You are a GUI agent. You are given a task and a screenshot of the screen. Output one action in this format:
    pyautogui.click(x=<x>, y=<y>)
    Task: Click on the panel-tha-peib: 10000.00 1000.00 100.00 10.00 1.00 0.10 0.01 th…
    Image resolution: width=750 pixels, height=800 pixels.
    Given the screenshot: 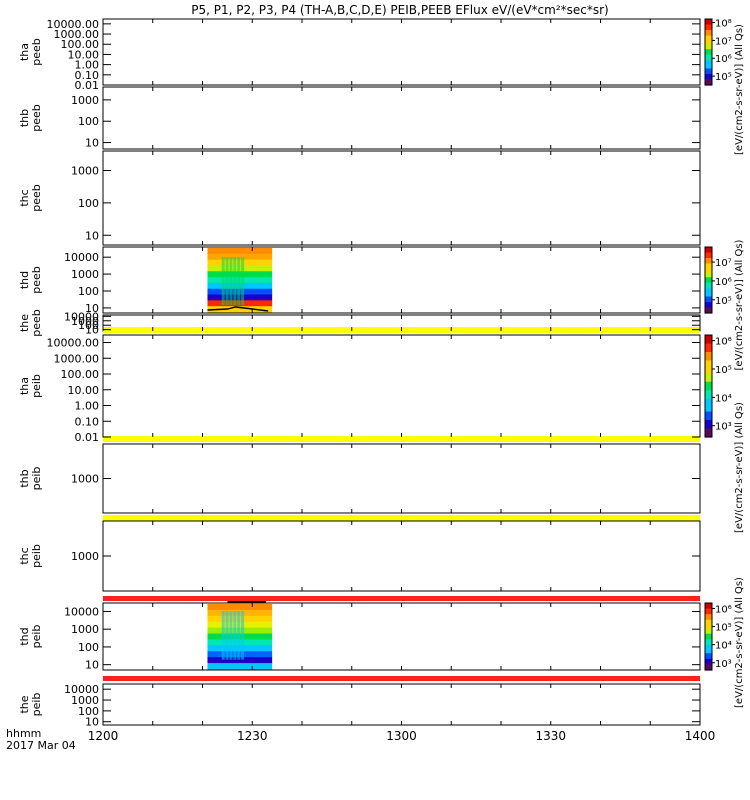 What is the action you would take?
    pyautogui.click(x=359, y=389)
    